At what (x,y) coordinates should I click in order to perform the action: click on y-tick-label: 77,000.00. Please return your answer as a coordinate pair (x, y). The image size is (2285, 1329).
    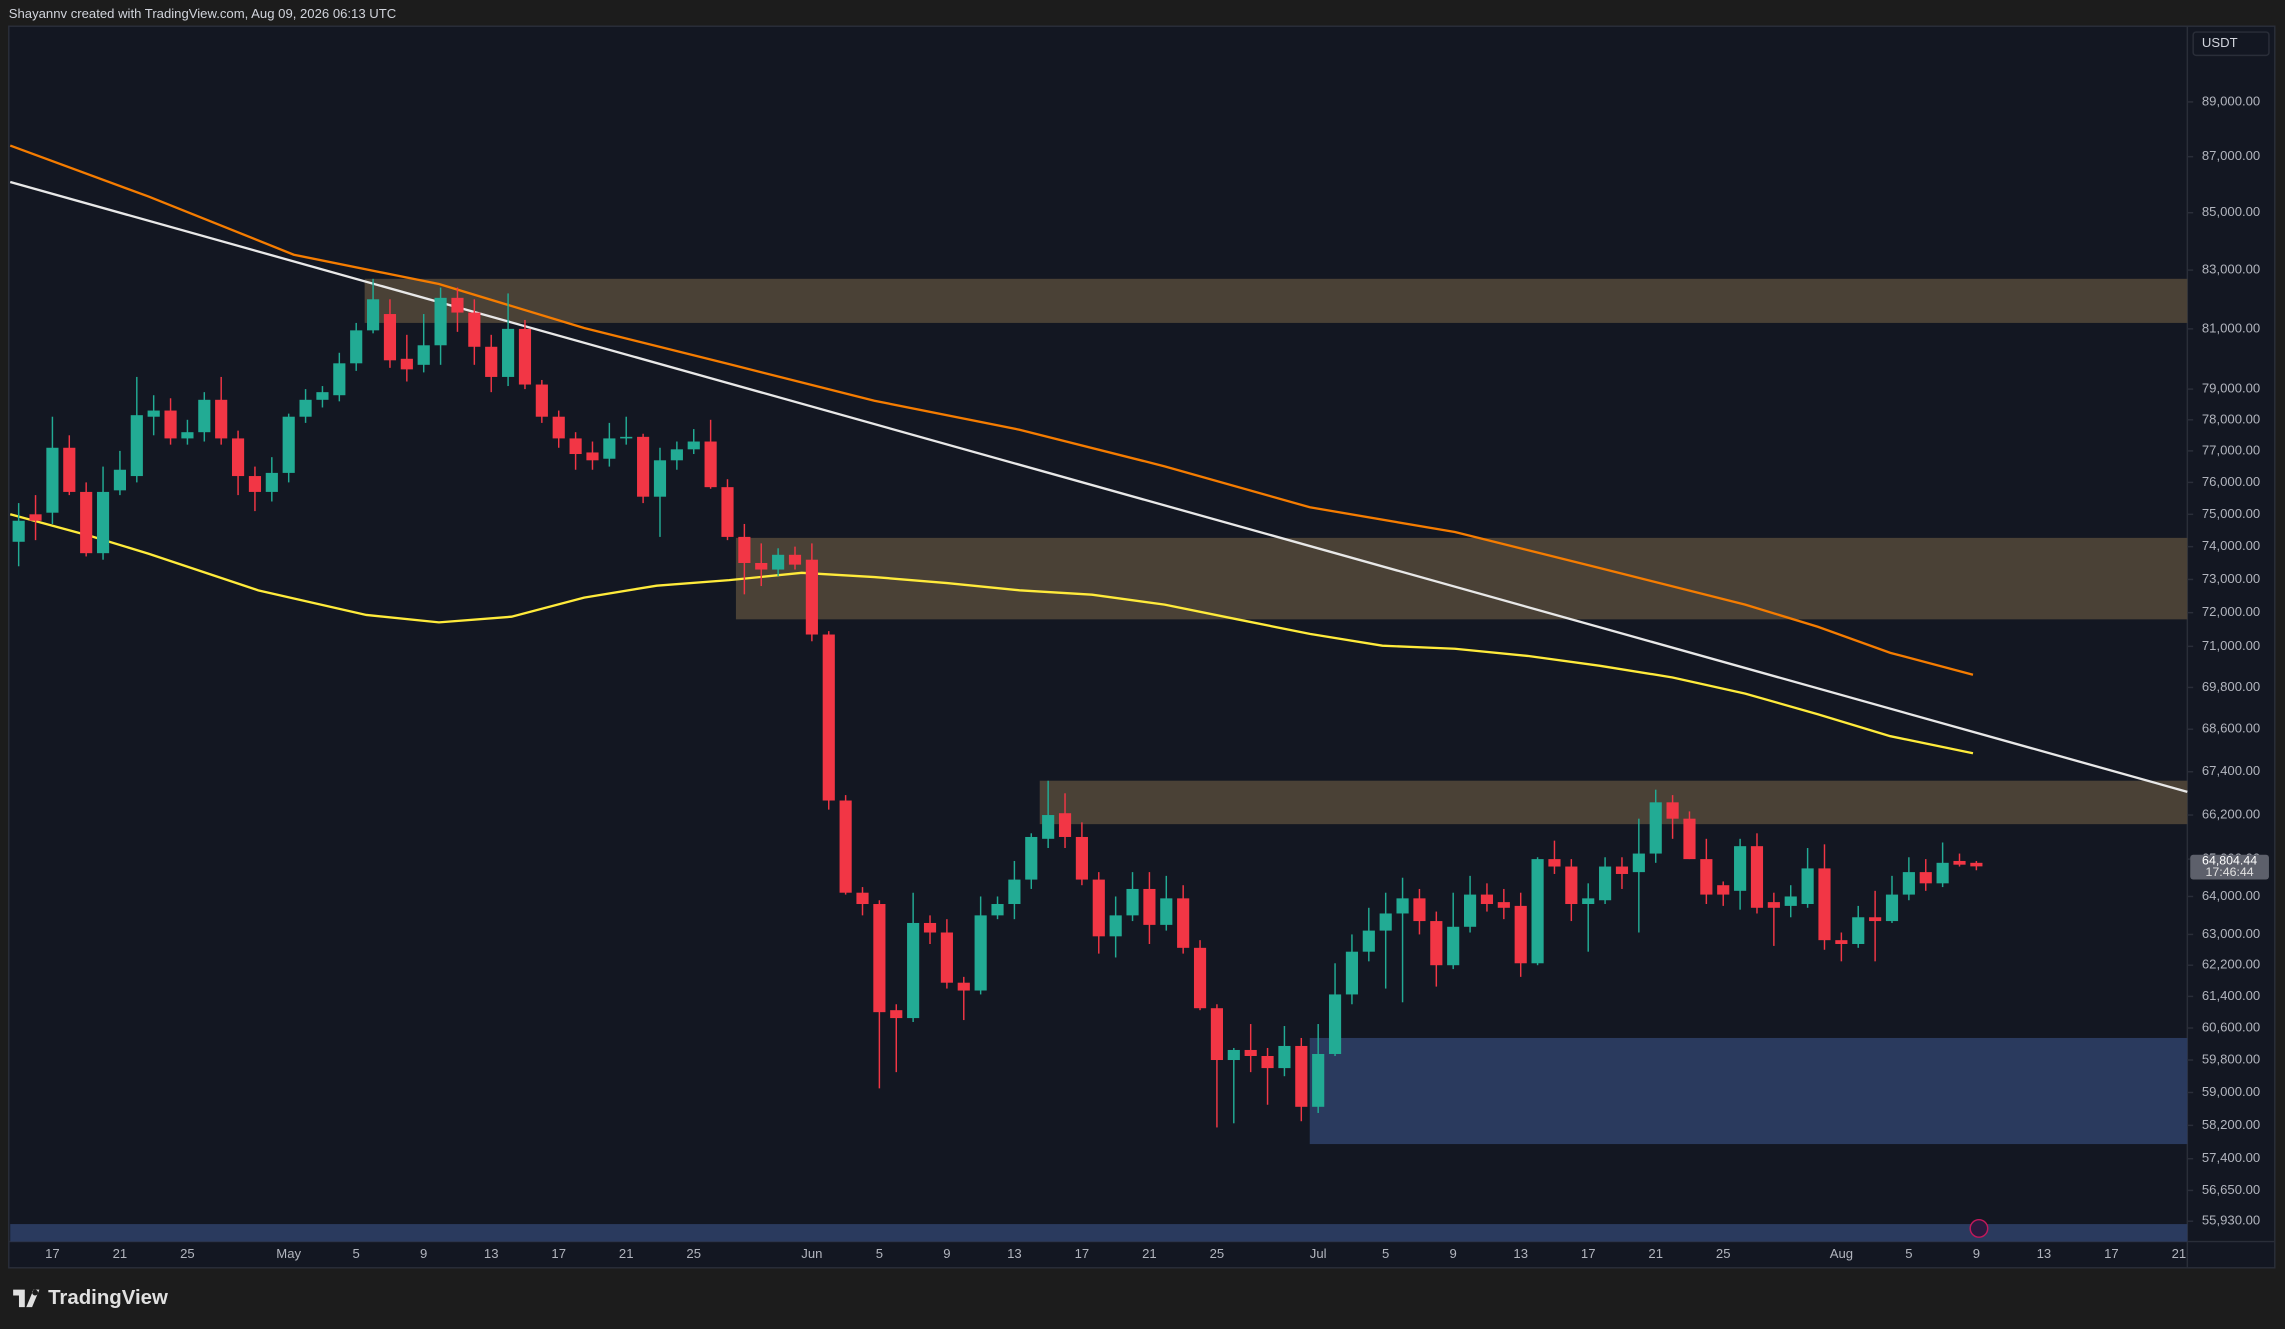
    Looking at the image, I should click on (2231, 449).